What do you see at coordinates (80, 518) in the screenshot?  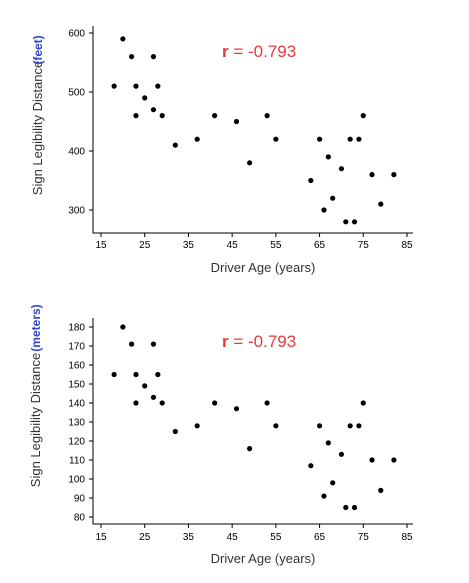 I see `y-tick-label: 80` at bounding box center [80, 518].